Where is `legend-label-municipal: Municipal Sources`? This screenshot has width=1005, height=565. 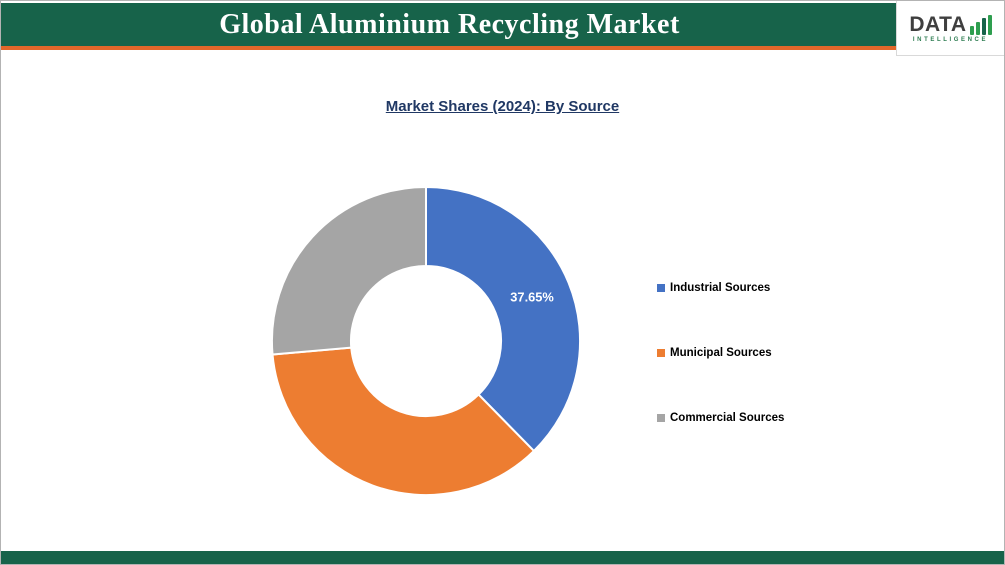 legend-label-municipal: Municipal Sources is located at coordinates (721, 353).